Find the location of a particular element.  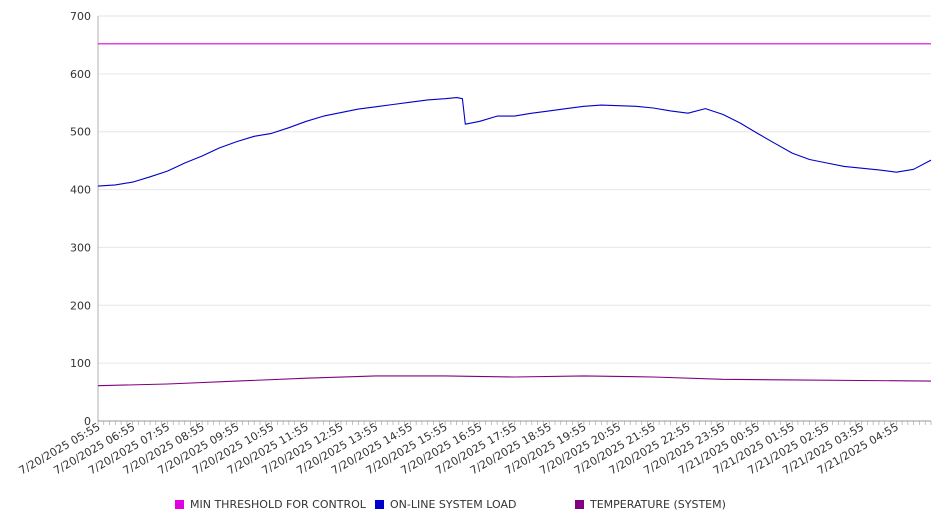

legend-label: TEMPERATURE (SYSTEM) is located at coordinates (658, 504).